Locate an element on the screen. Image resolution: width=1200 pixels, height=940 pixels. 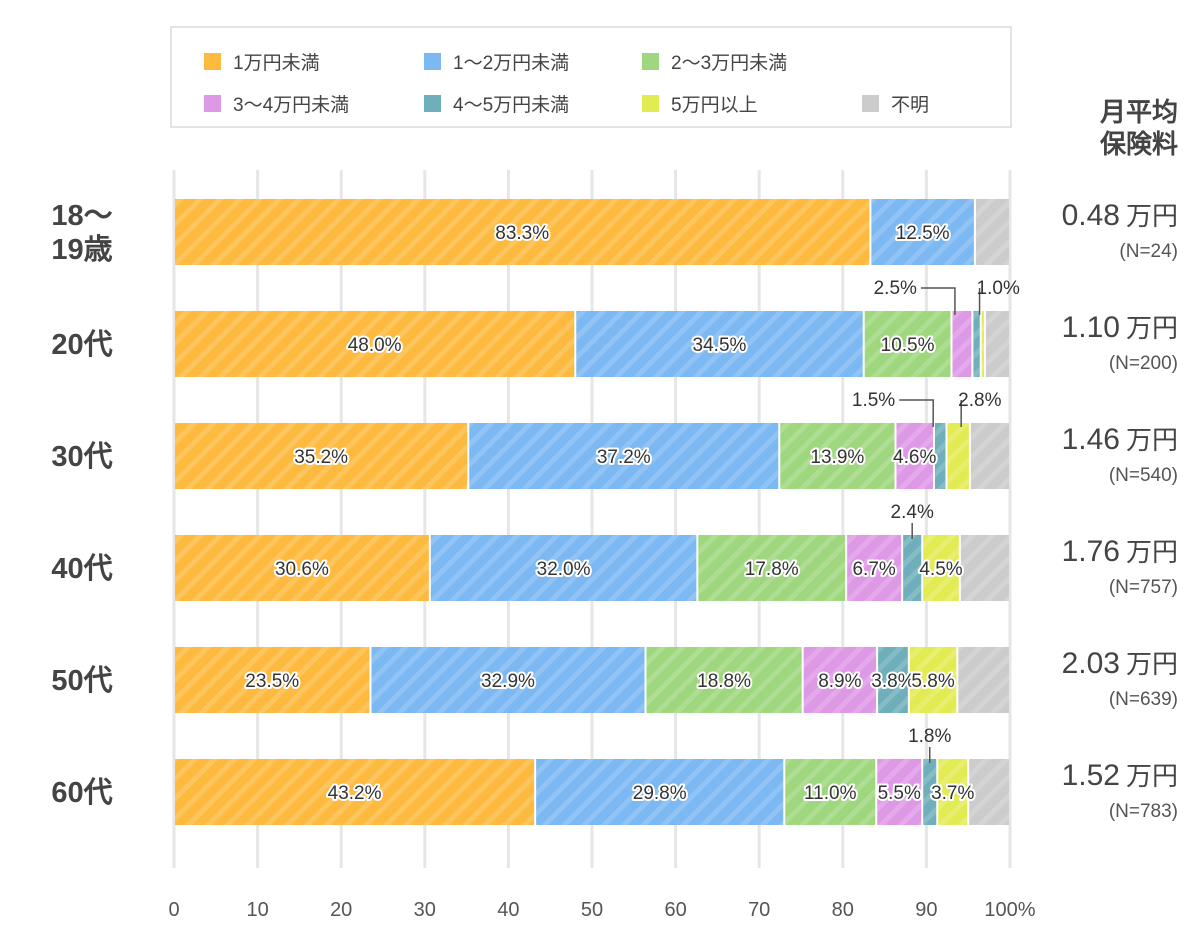
legend-label-0: 1万円未満 is located at coordinates (276, 63).